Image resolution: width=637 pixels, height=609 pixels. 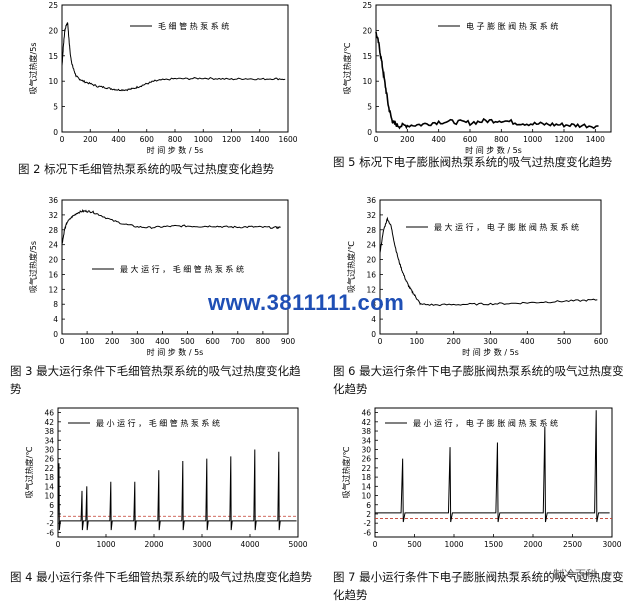 I want to click on y-tick-label: 18, so click(x=49, y=477).